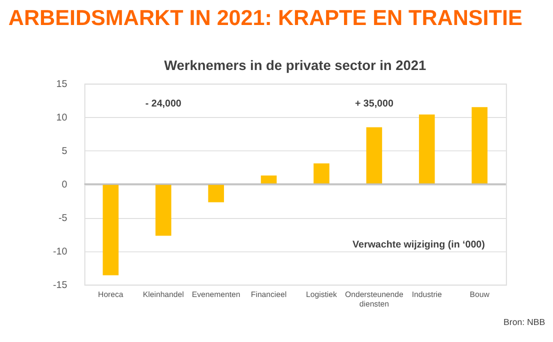  What do you see at coordinates (265, 17) in the screenshot?
I see `chart-title: ARBEIDSMARKT IN 2021: KRAPTE EN TRANSITIE` at bounding box center [265, 17].